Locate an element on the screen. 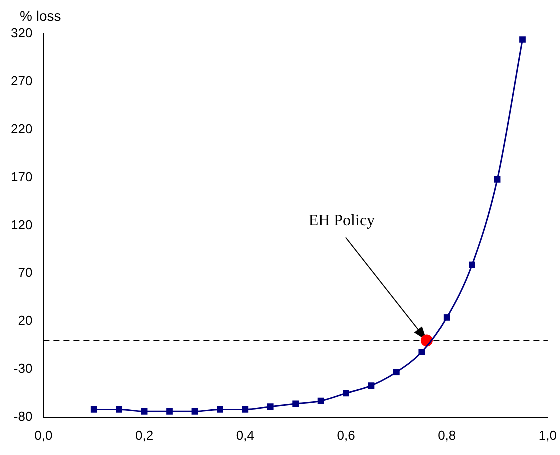  y-axis-title: % loss is located at coordinates (41, 16).